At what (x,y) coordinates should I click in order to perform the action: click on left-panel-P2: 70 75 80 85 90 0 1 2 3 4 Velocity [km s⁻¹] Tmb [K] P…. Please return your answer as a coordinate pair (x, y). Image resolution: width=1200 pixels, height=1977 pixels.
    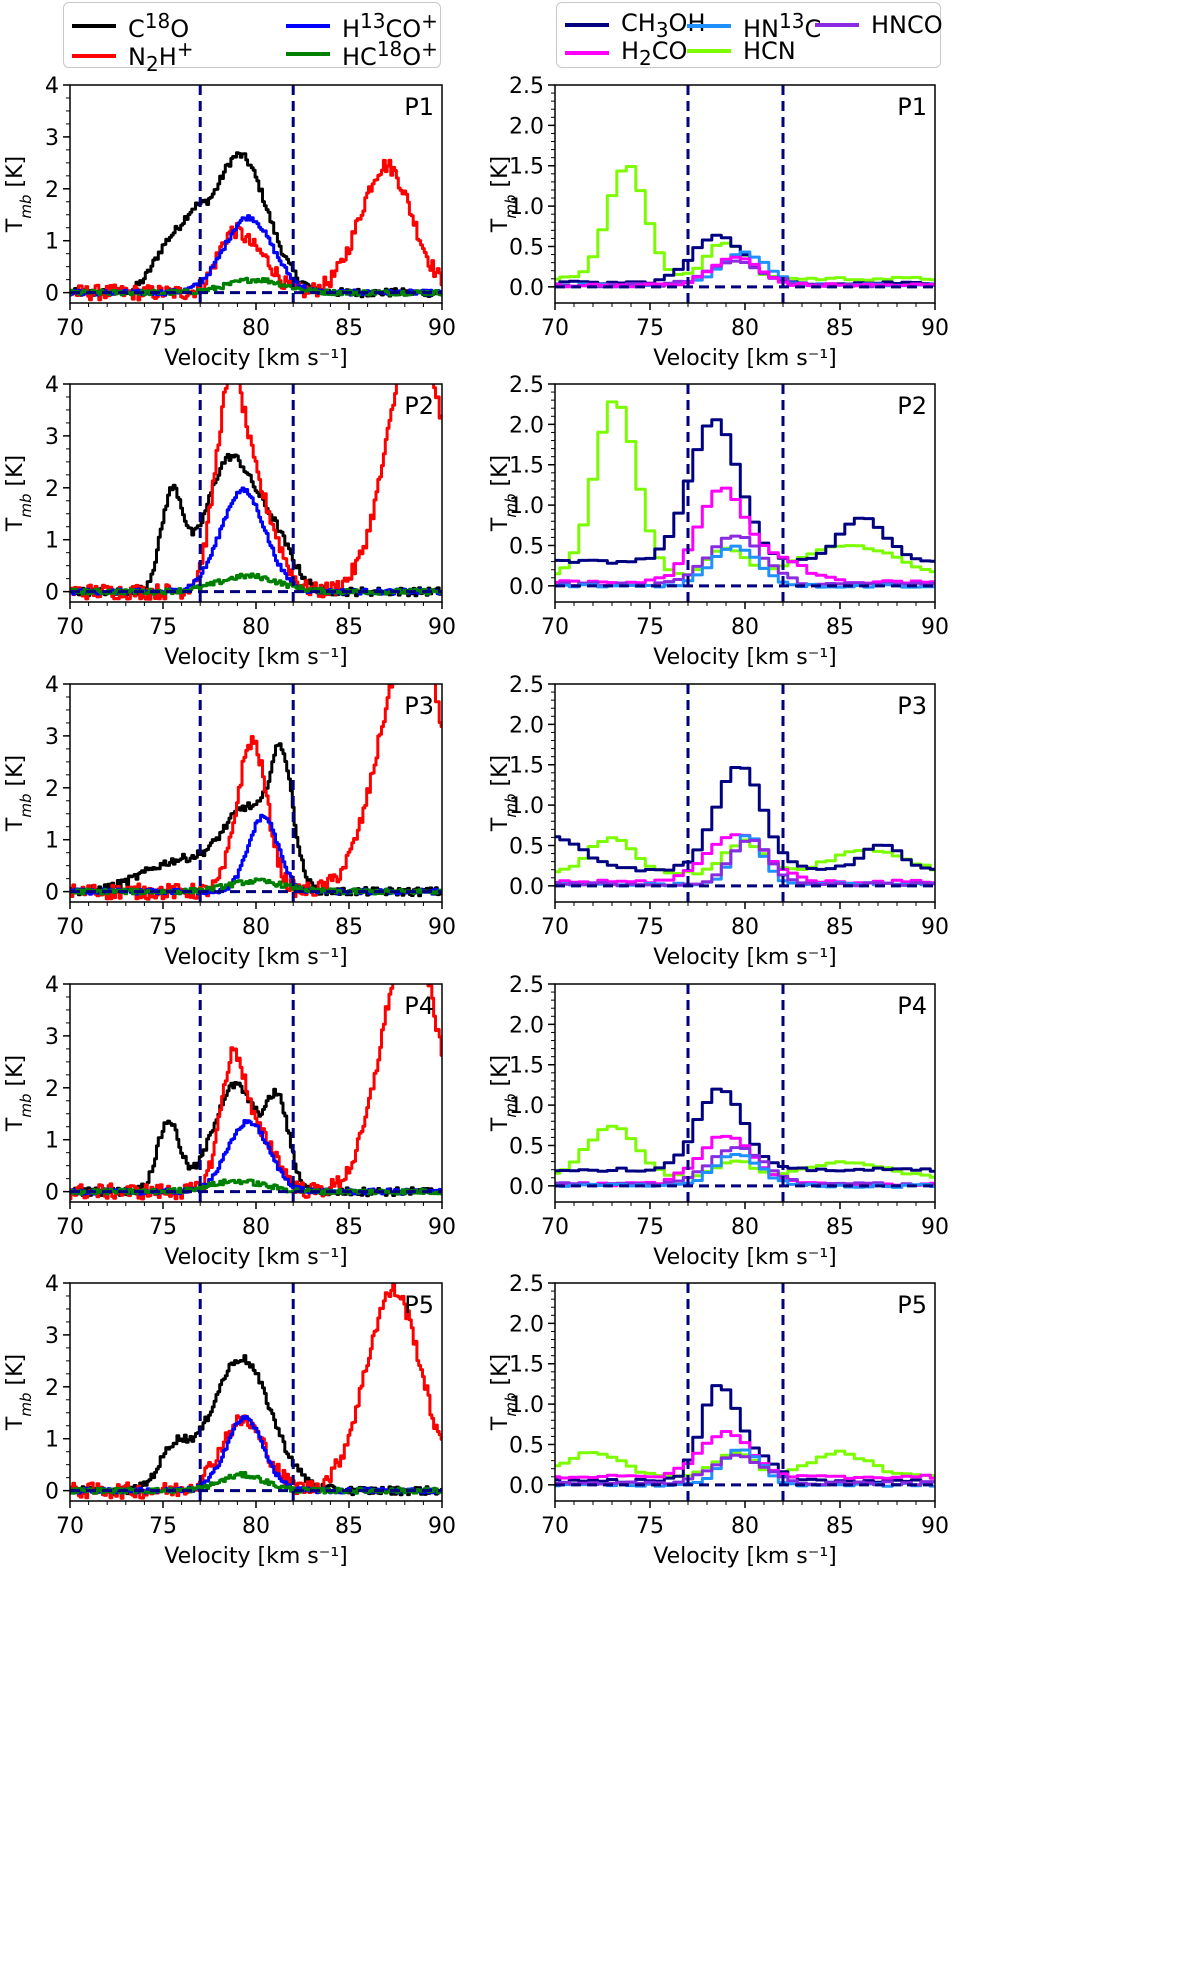
    Looking at the image, I should click on (229, 521).